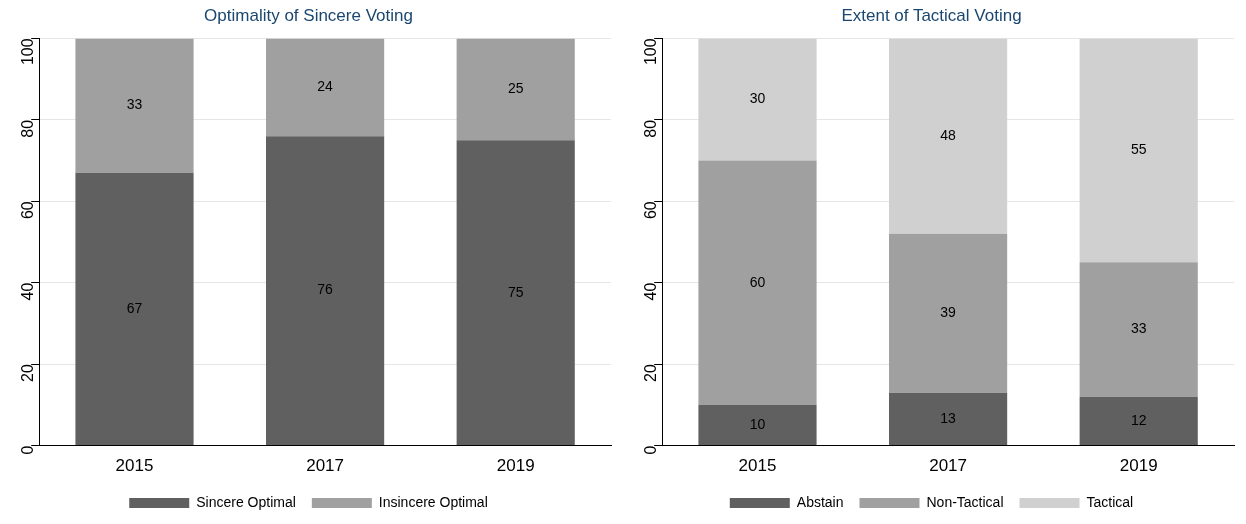 Image resolution: width=1246 pixels, height=524 pixels. Describe the element at coordinates (757, 281) in the screenshot. I see `data-label: 60` at that location.